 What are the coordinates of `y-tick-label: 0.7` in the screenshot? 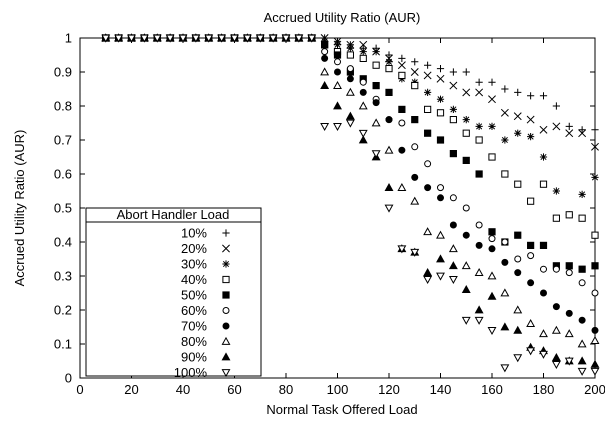 It's located at (63, 140).